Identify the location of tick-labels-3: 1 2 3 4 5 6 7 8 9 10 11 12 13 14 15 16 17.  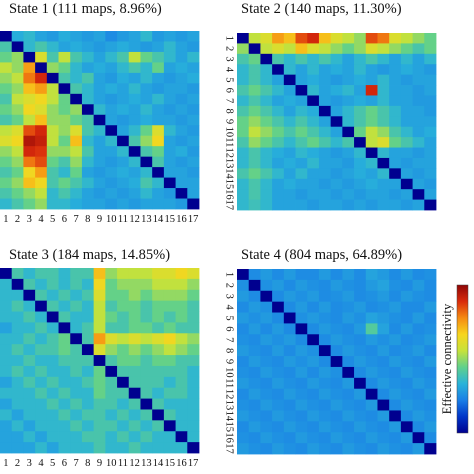
(100, 463).